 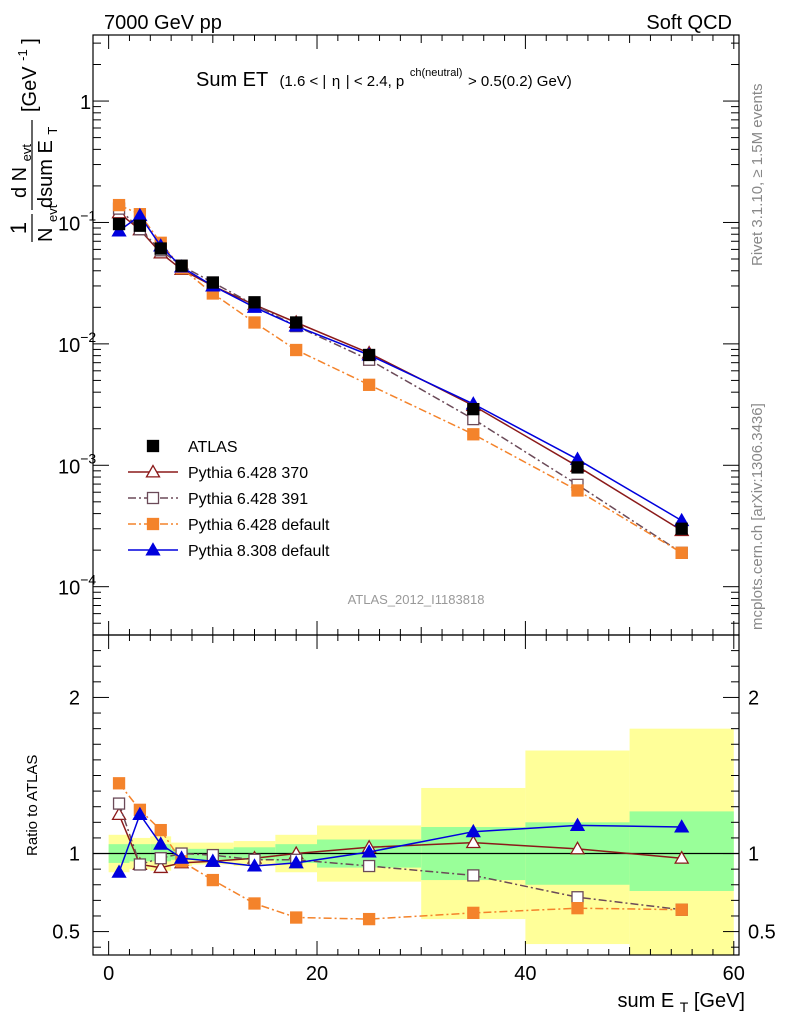 What do you see at coordinates (32, 805) in the screenshot?
I see `ratio-ylabel: Ratio to ATLAS` at bounding box center [32, 805].